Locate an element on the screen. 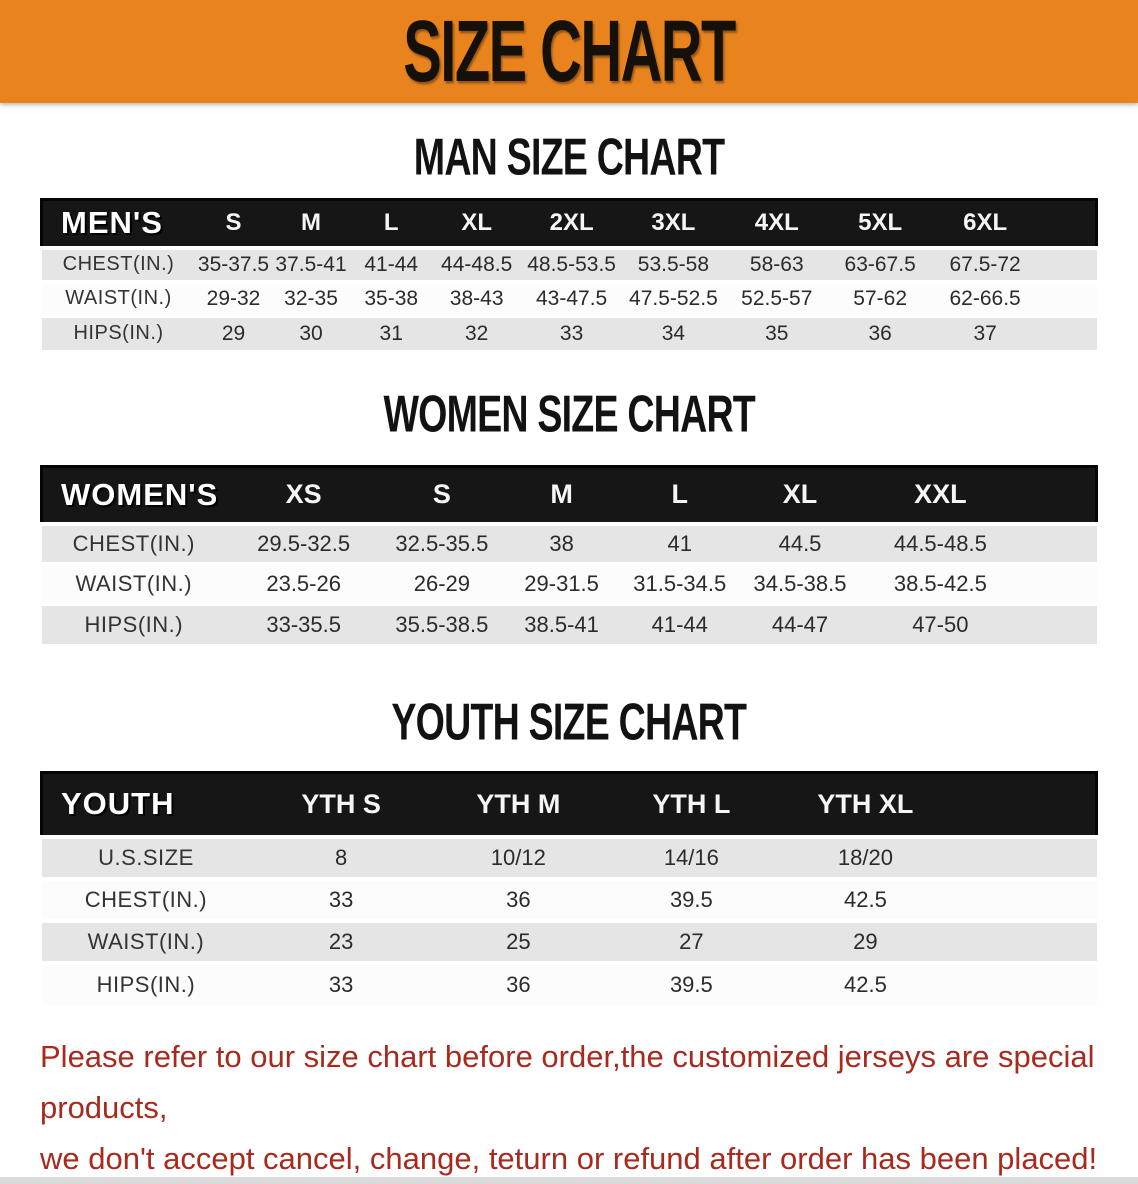 Image resolution: width=1138 pixels, height=1184 pixels. table-row: CHEST(IN.) 33 36 39.5 42.5 is located at coordinates (569, 899).